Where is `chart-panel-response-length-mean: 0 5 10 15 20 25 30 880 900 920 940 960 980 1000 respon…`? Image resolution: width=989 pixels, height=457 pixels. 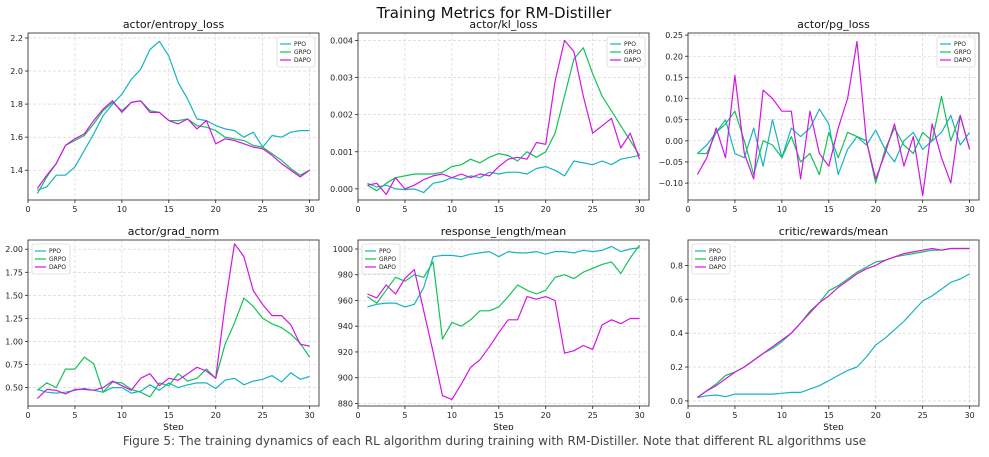
chart-panel-response-length-mean: 0 5 10 15 20 25 30 880 900 920 940 960 980 1000 respon… is located at coordinates (491, 327).